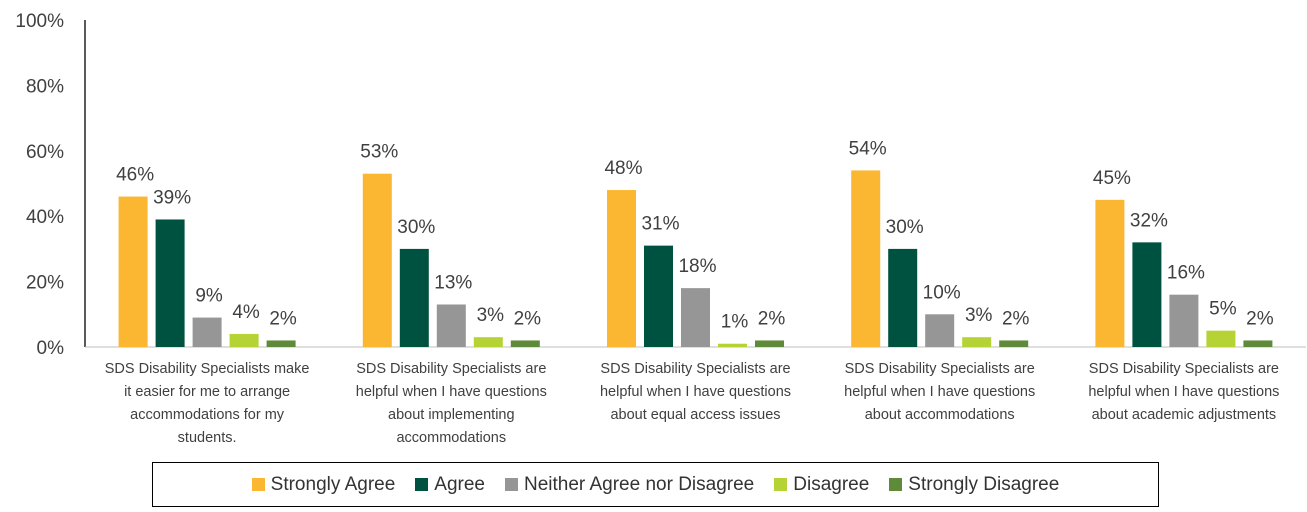  I want to click on legend-label: Strongly Agree, so click(333, 484).